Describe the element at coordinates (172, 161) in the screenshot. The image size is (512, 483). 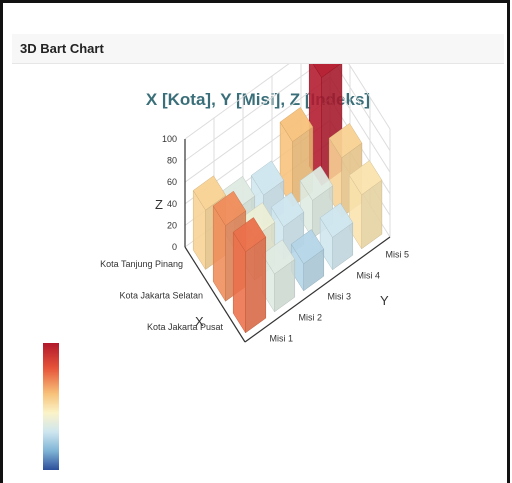
I see `z-tick-label: 80` at that location.